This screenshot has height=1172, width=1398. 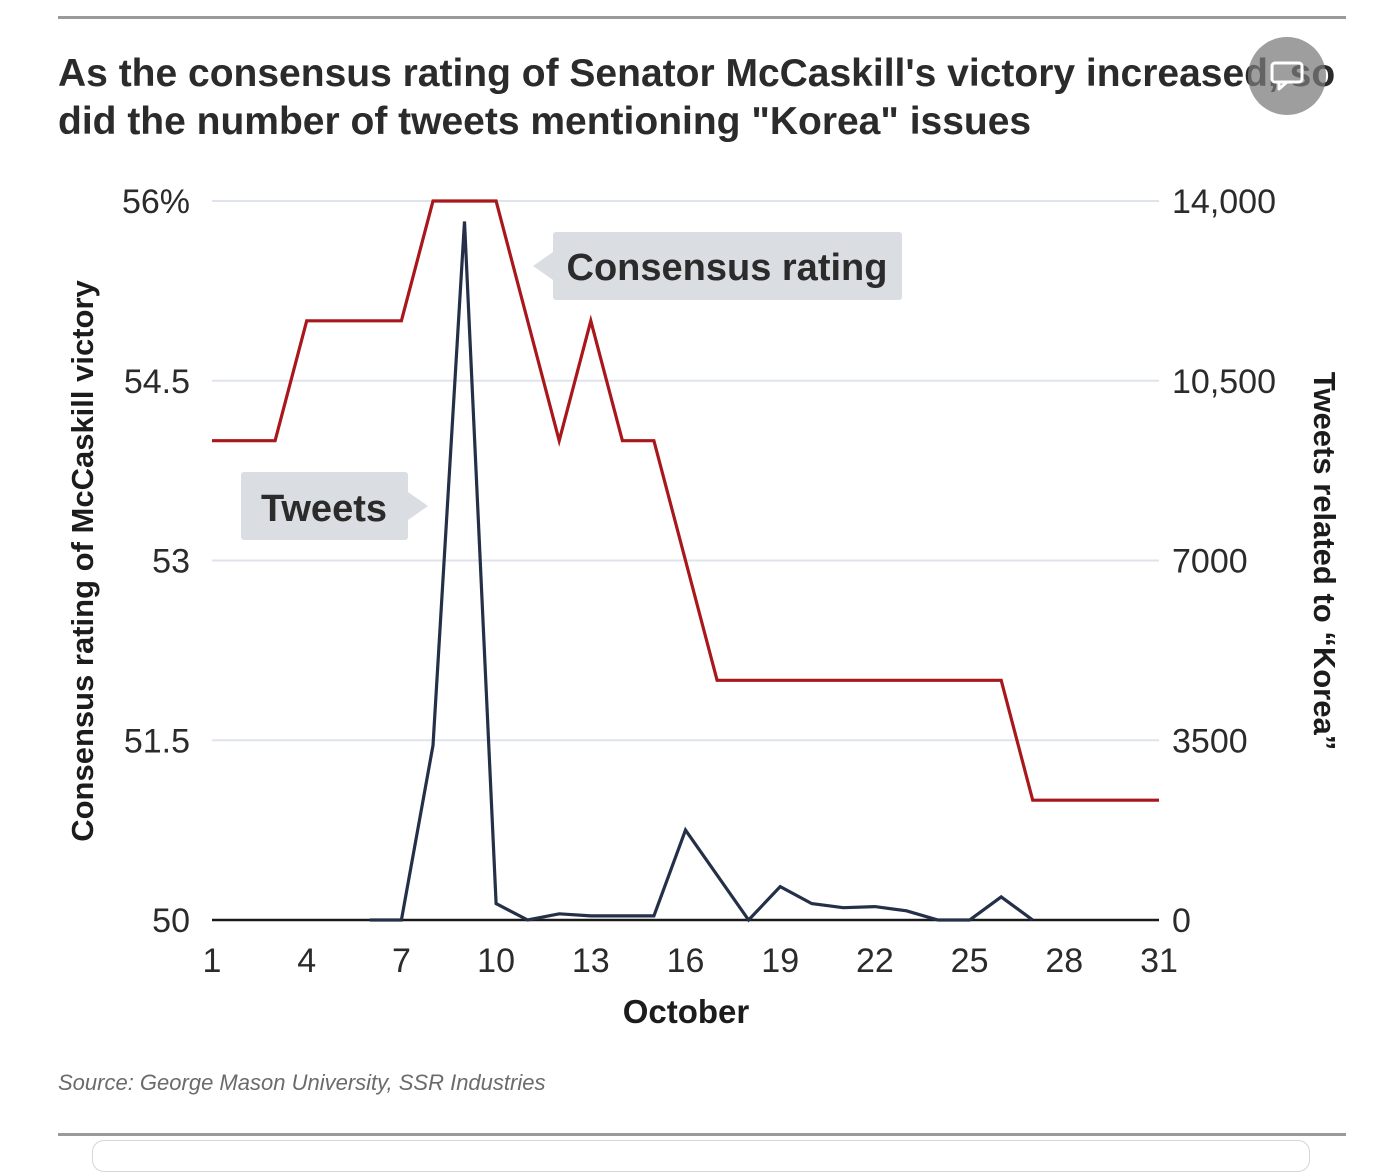 What do you see at coordinates (1210, 741) in the screenshot?
I see `right-tick-label: 3500` at bounding box center [1210, 741].